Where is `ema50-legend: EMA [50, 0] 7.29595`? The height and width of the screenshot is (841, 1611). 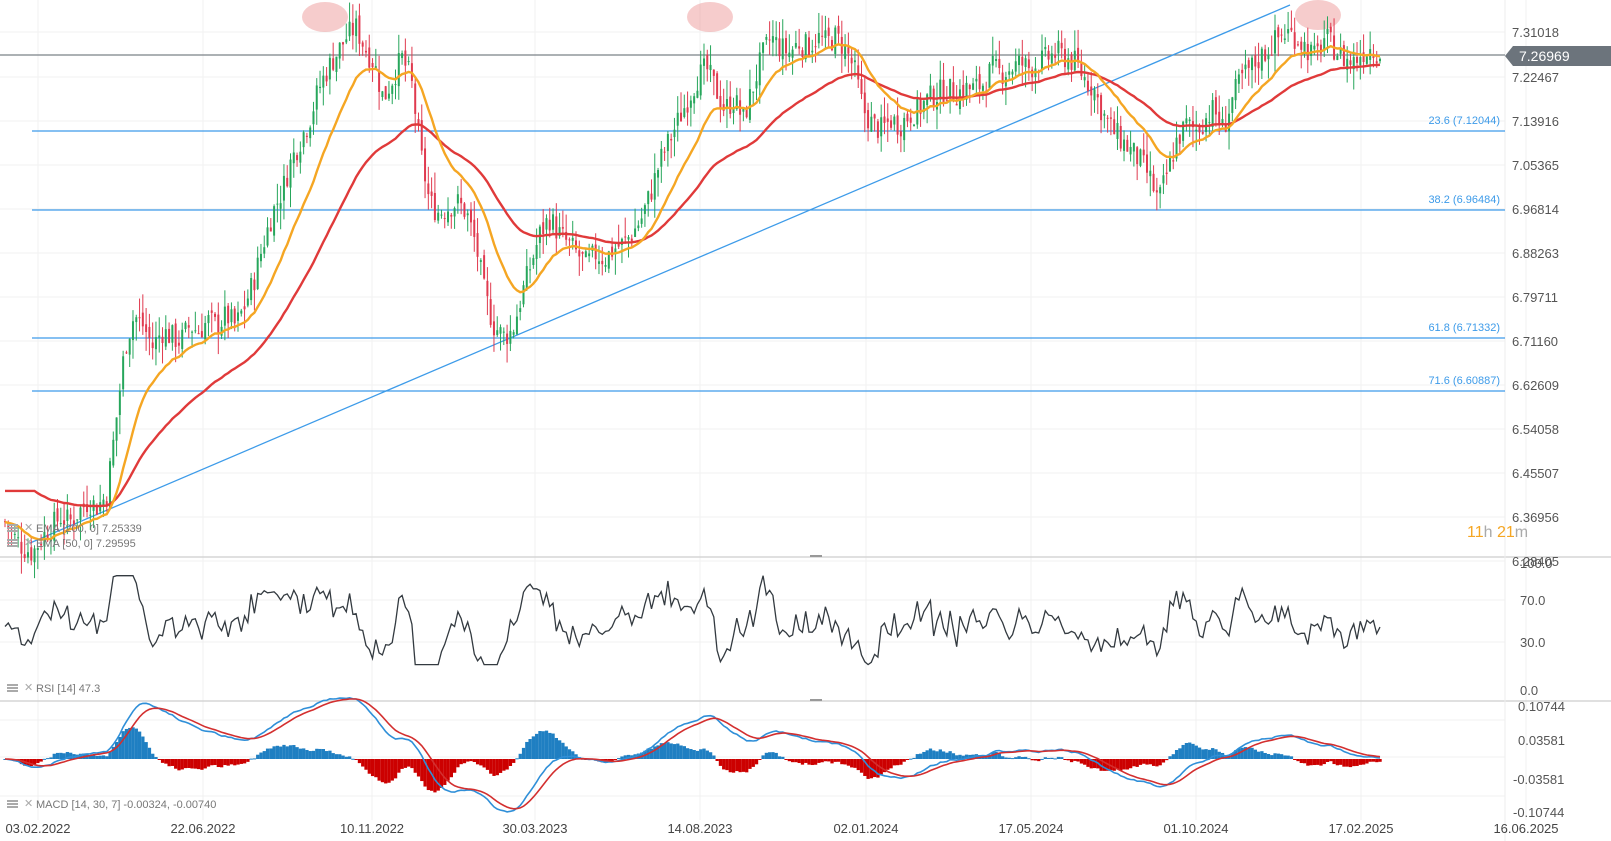
ema50-legend: EMA [50, 0] 7.29595 is located at coordinates (86, 544).